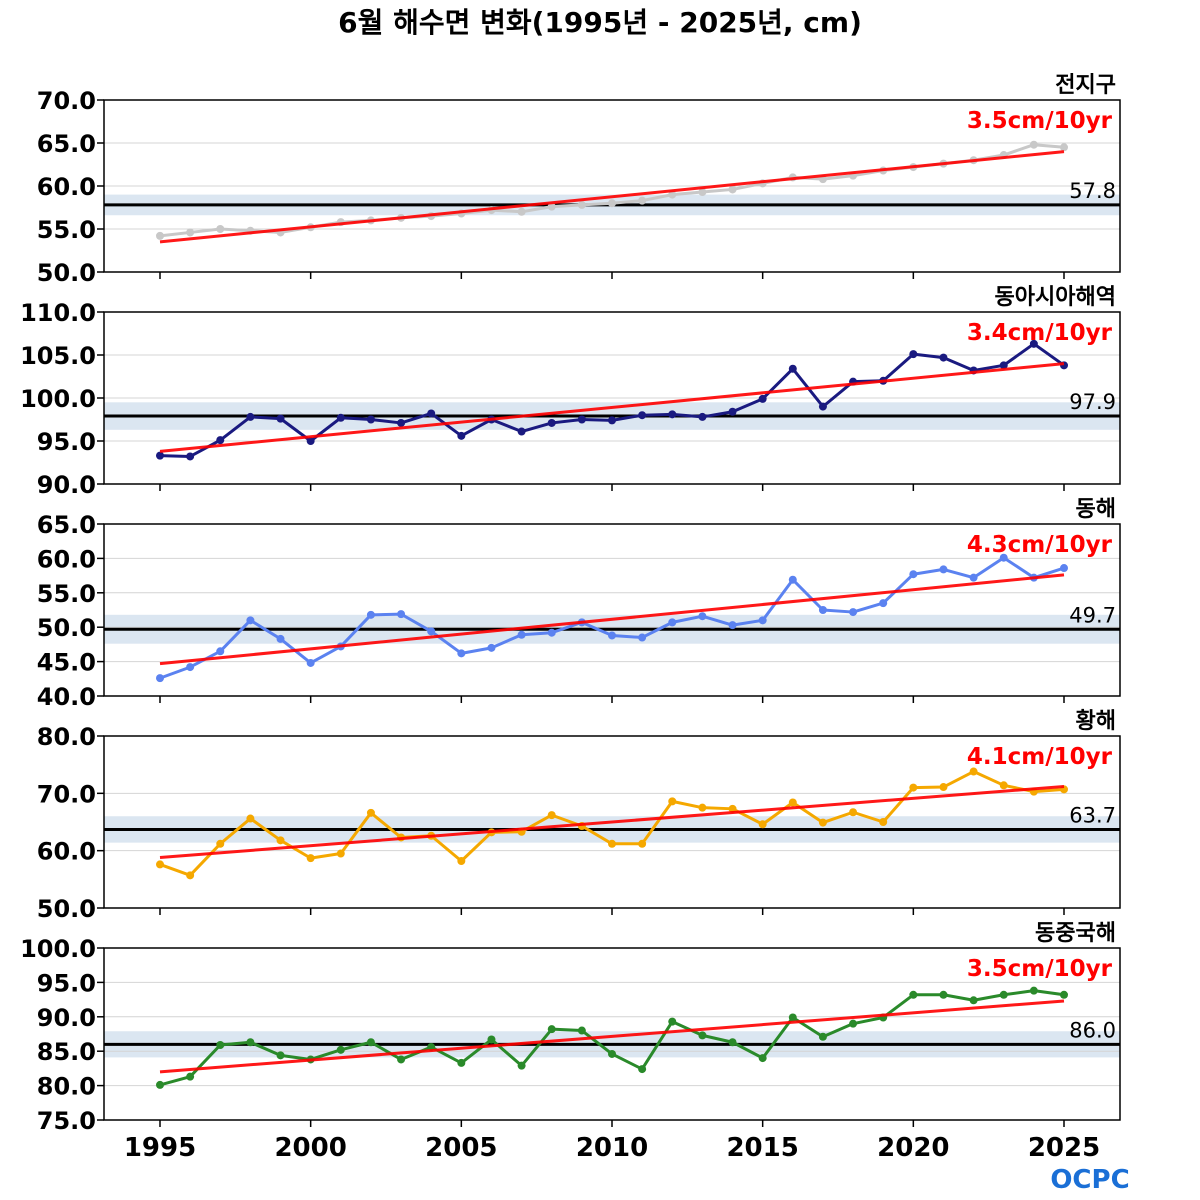  Describe the element at coordinates (1040, 121) in the screenshot. I see `trend-rate-label: 3.5cm/10yr` at that location.